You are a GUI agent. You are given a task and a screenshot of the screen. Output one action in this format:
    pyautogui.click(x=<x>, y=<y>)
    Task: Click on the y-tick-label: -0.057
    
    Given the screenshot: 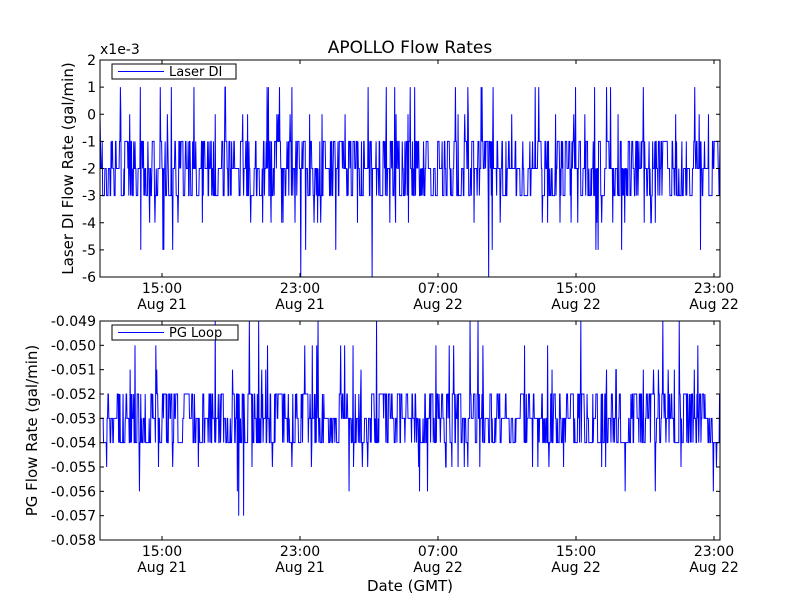 What is the action you would take?
    pyautogui.click(x=73, y=517)
    